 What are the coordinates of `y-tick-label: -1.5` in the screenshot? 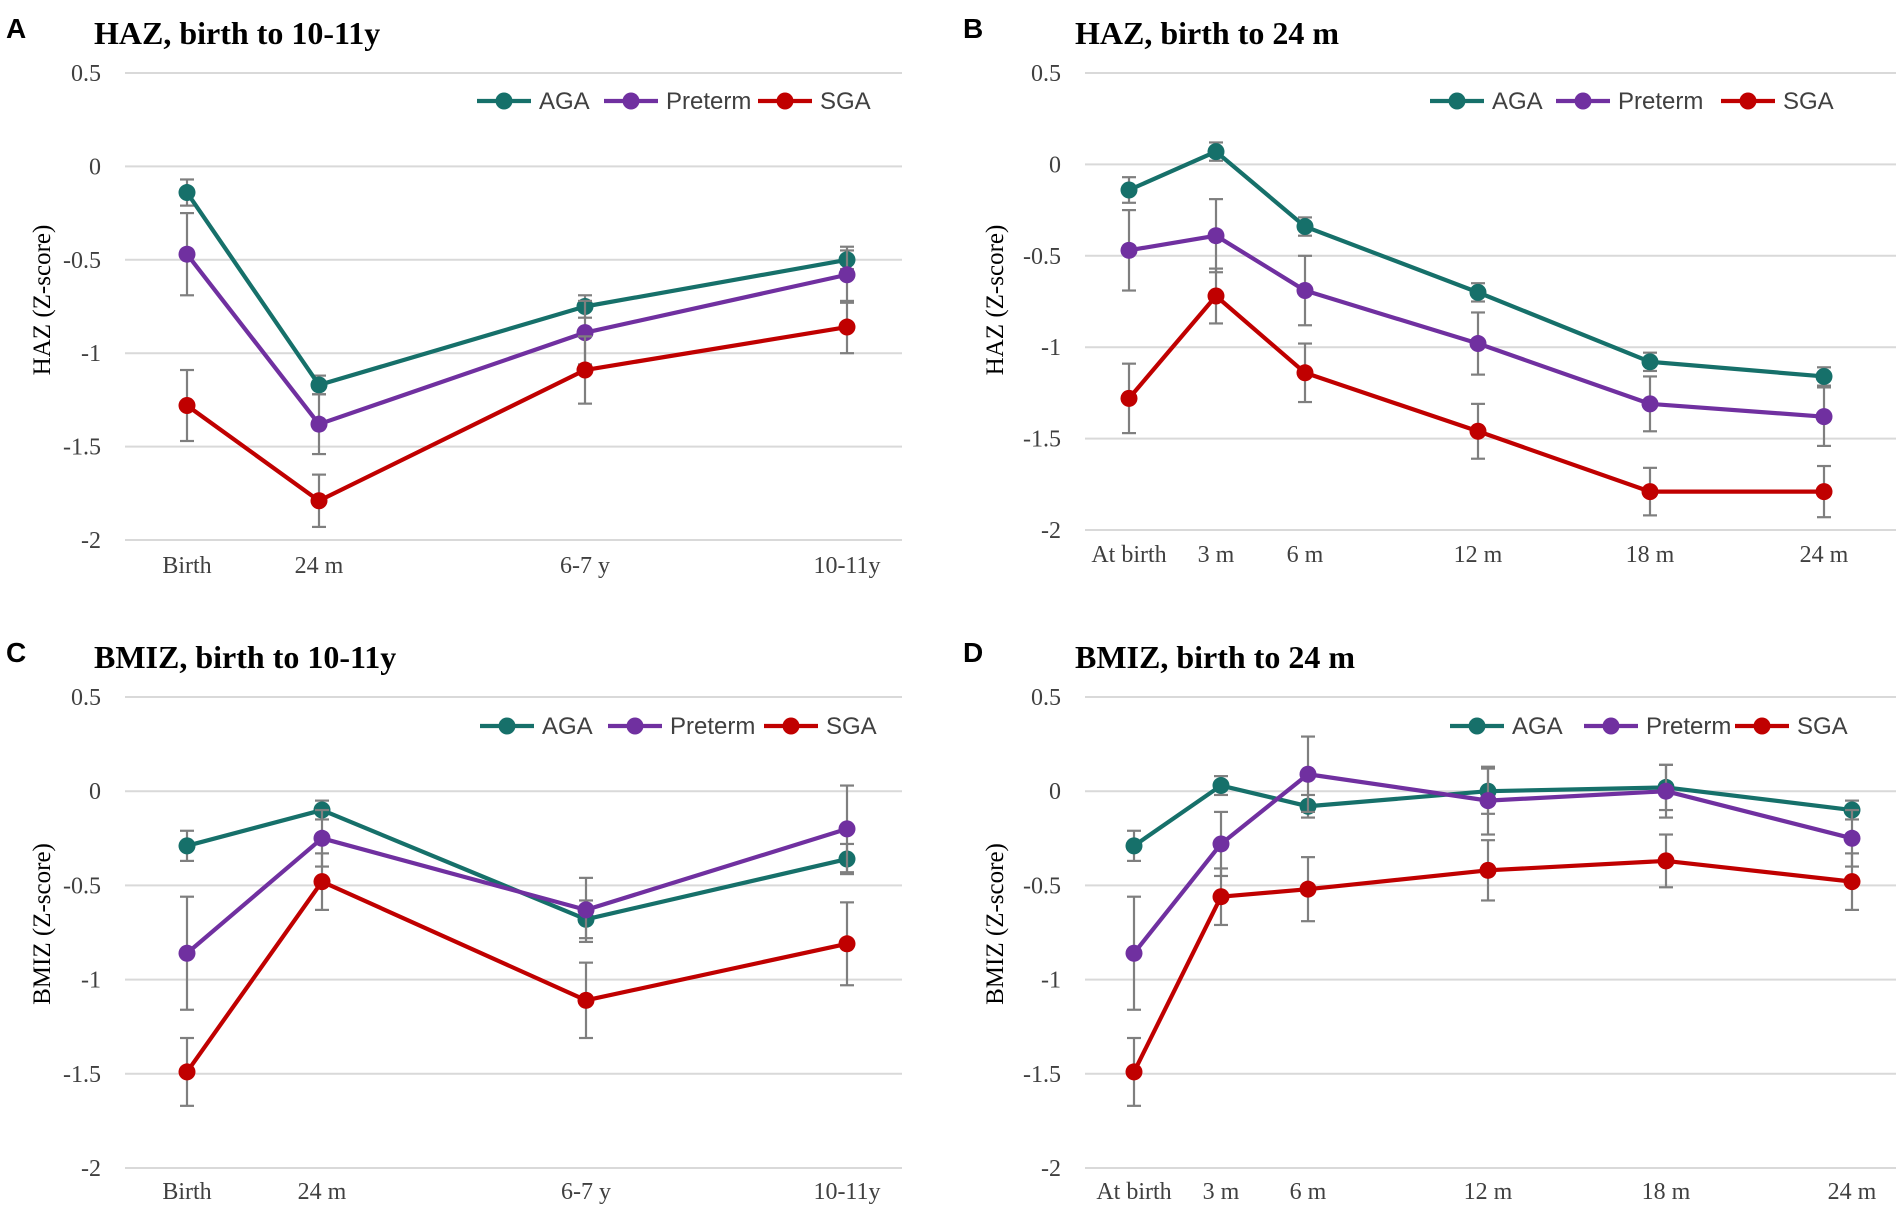 It's located at (1042, 440).